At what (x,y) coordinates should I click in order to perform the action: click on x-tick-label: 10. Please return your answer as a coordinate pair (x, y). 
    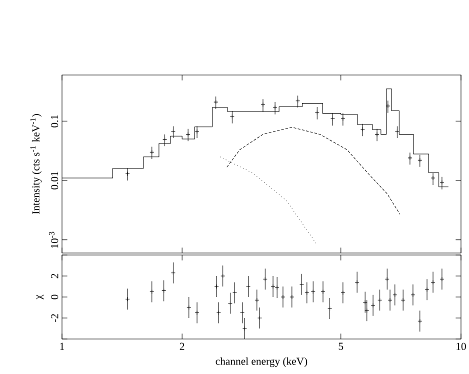
    Looking at the image, I should click on (461, 346).